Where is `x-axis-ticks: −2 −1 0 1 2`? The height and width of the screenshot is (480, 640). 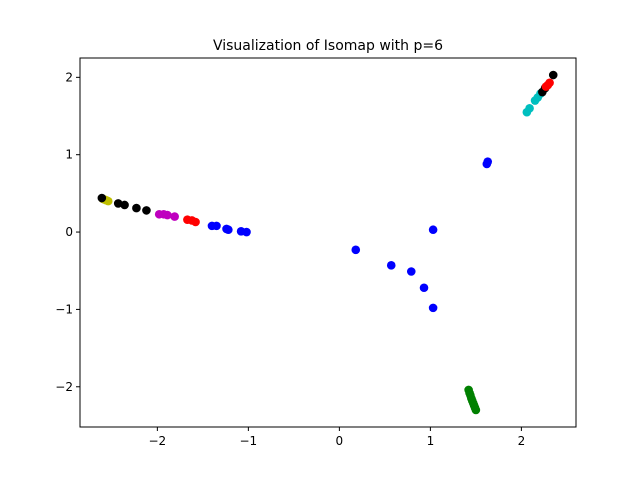
x-axis-ticks: −2 −1 0 1 2 is located at coordinates (337, 437).